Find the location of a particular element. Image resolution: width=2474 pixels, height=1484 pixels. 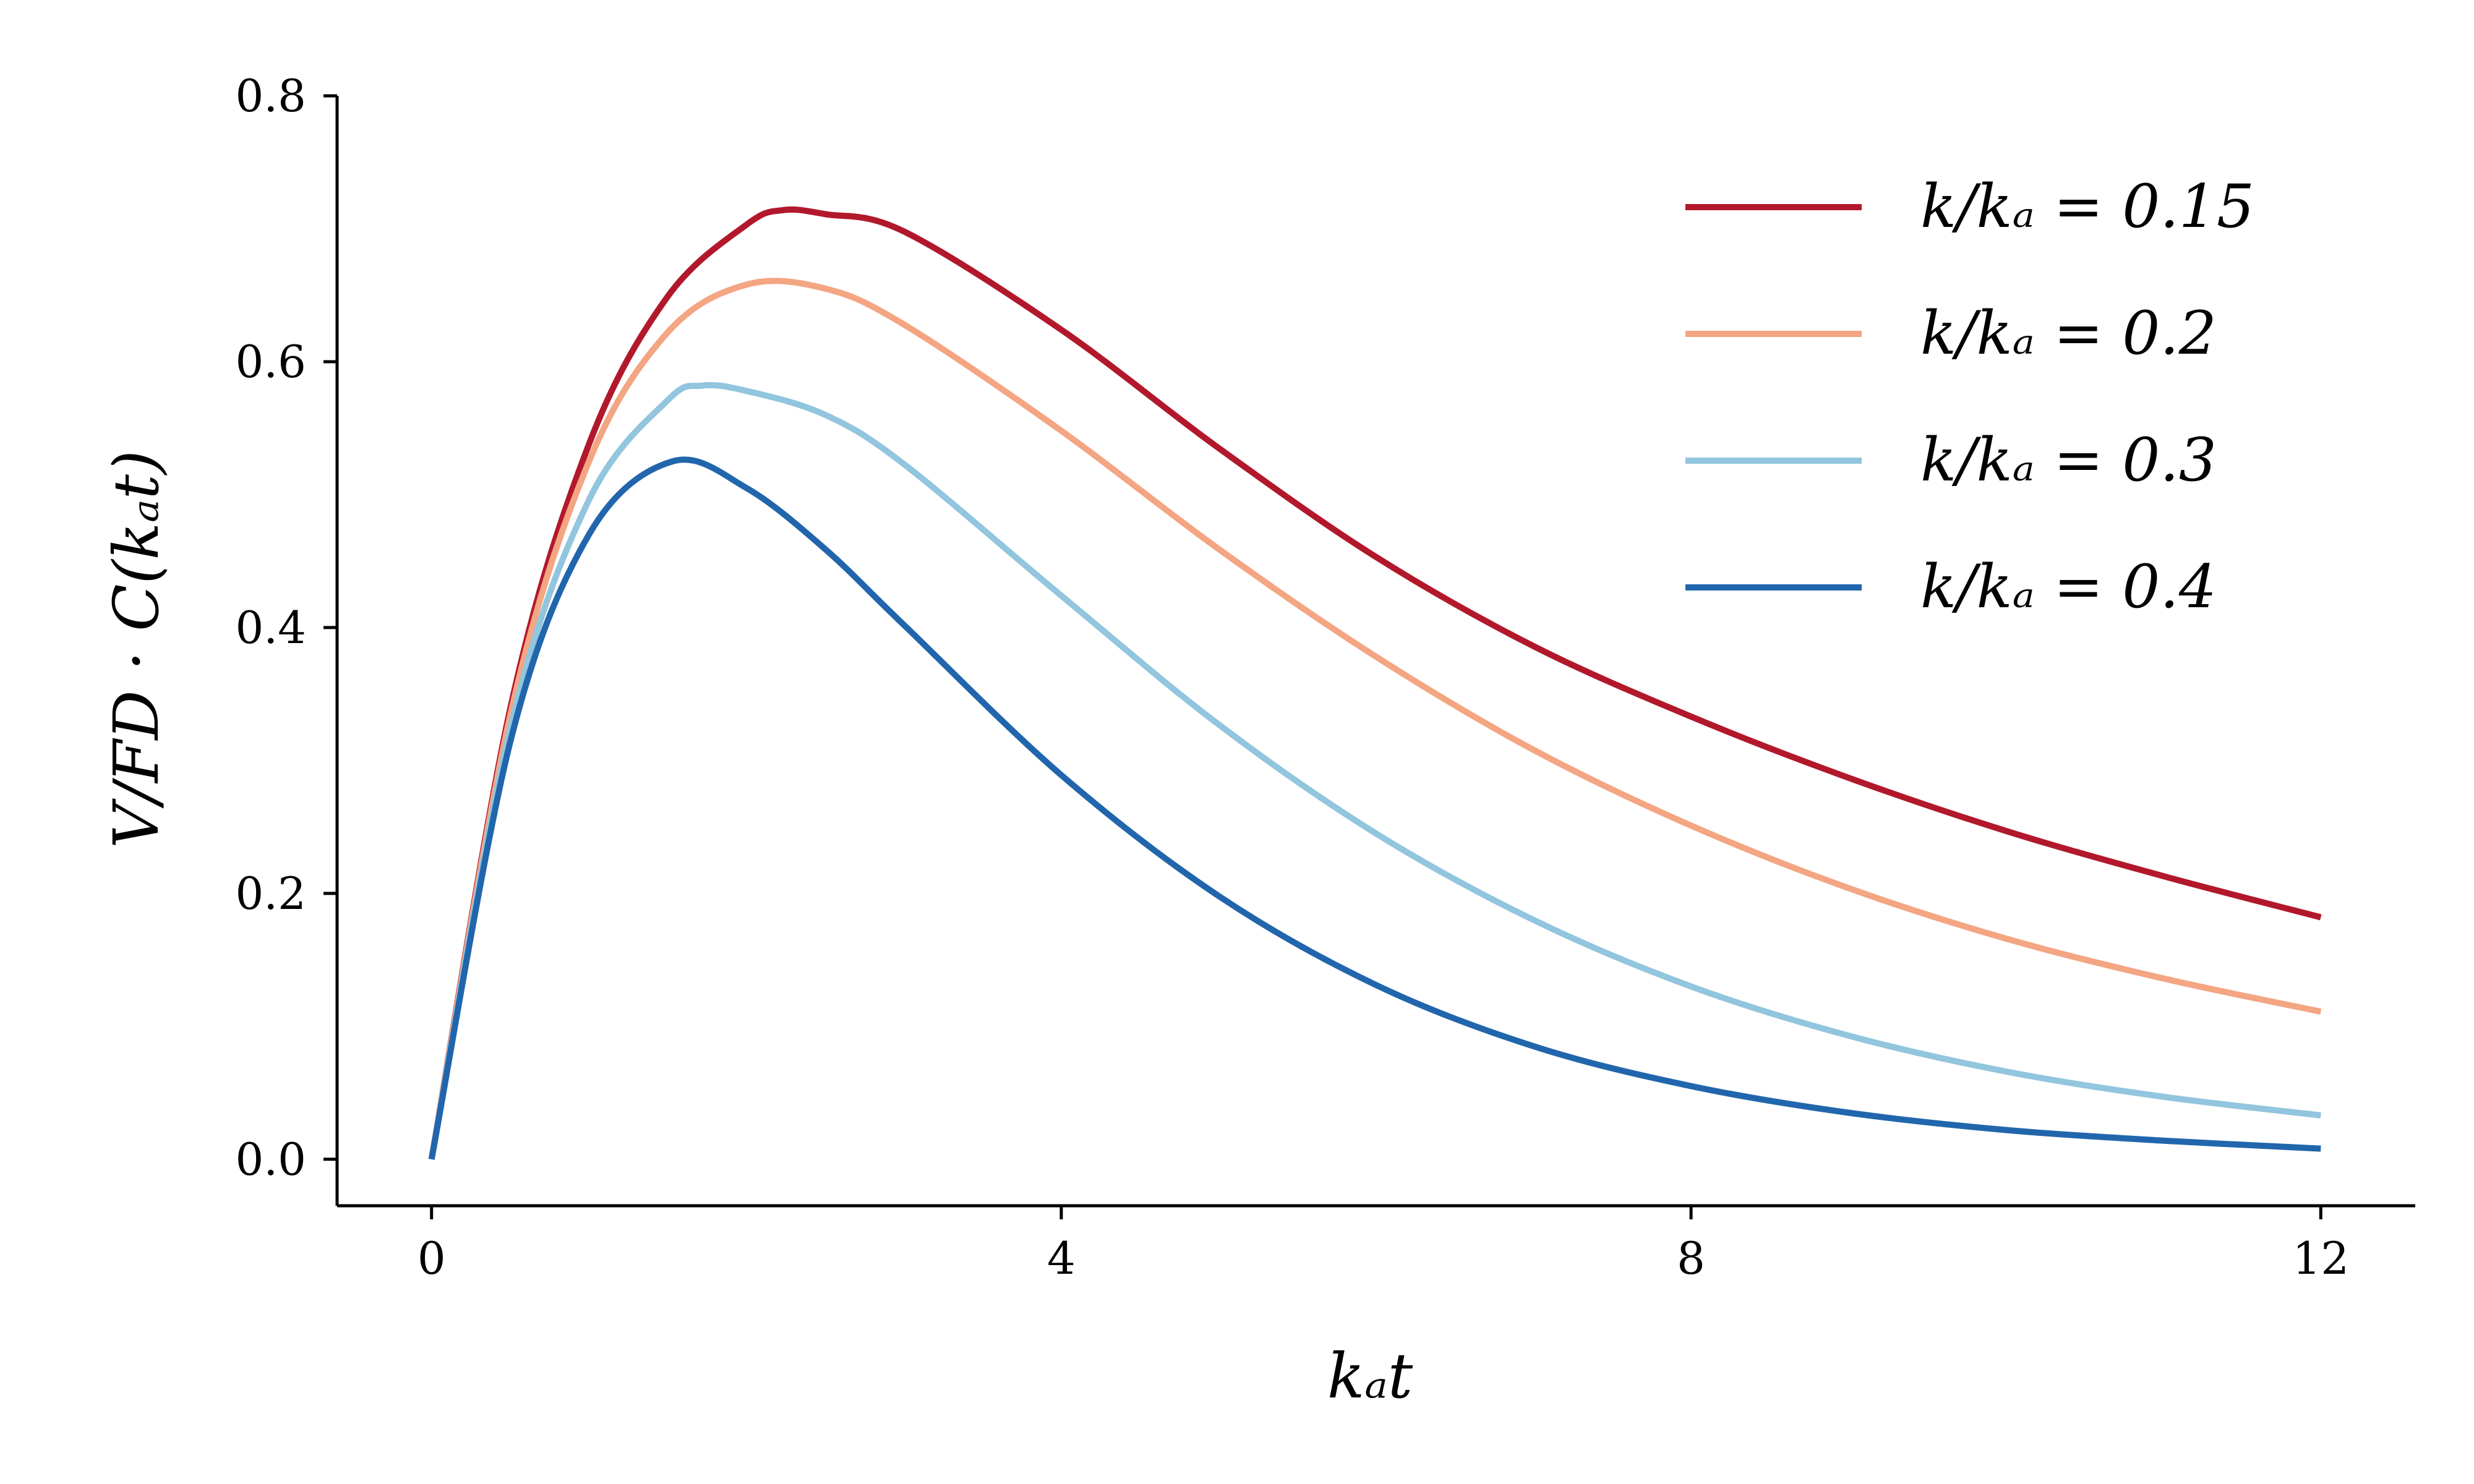

x-axis-label: kₐt is located at coordinates (1370, 1376).